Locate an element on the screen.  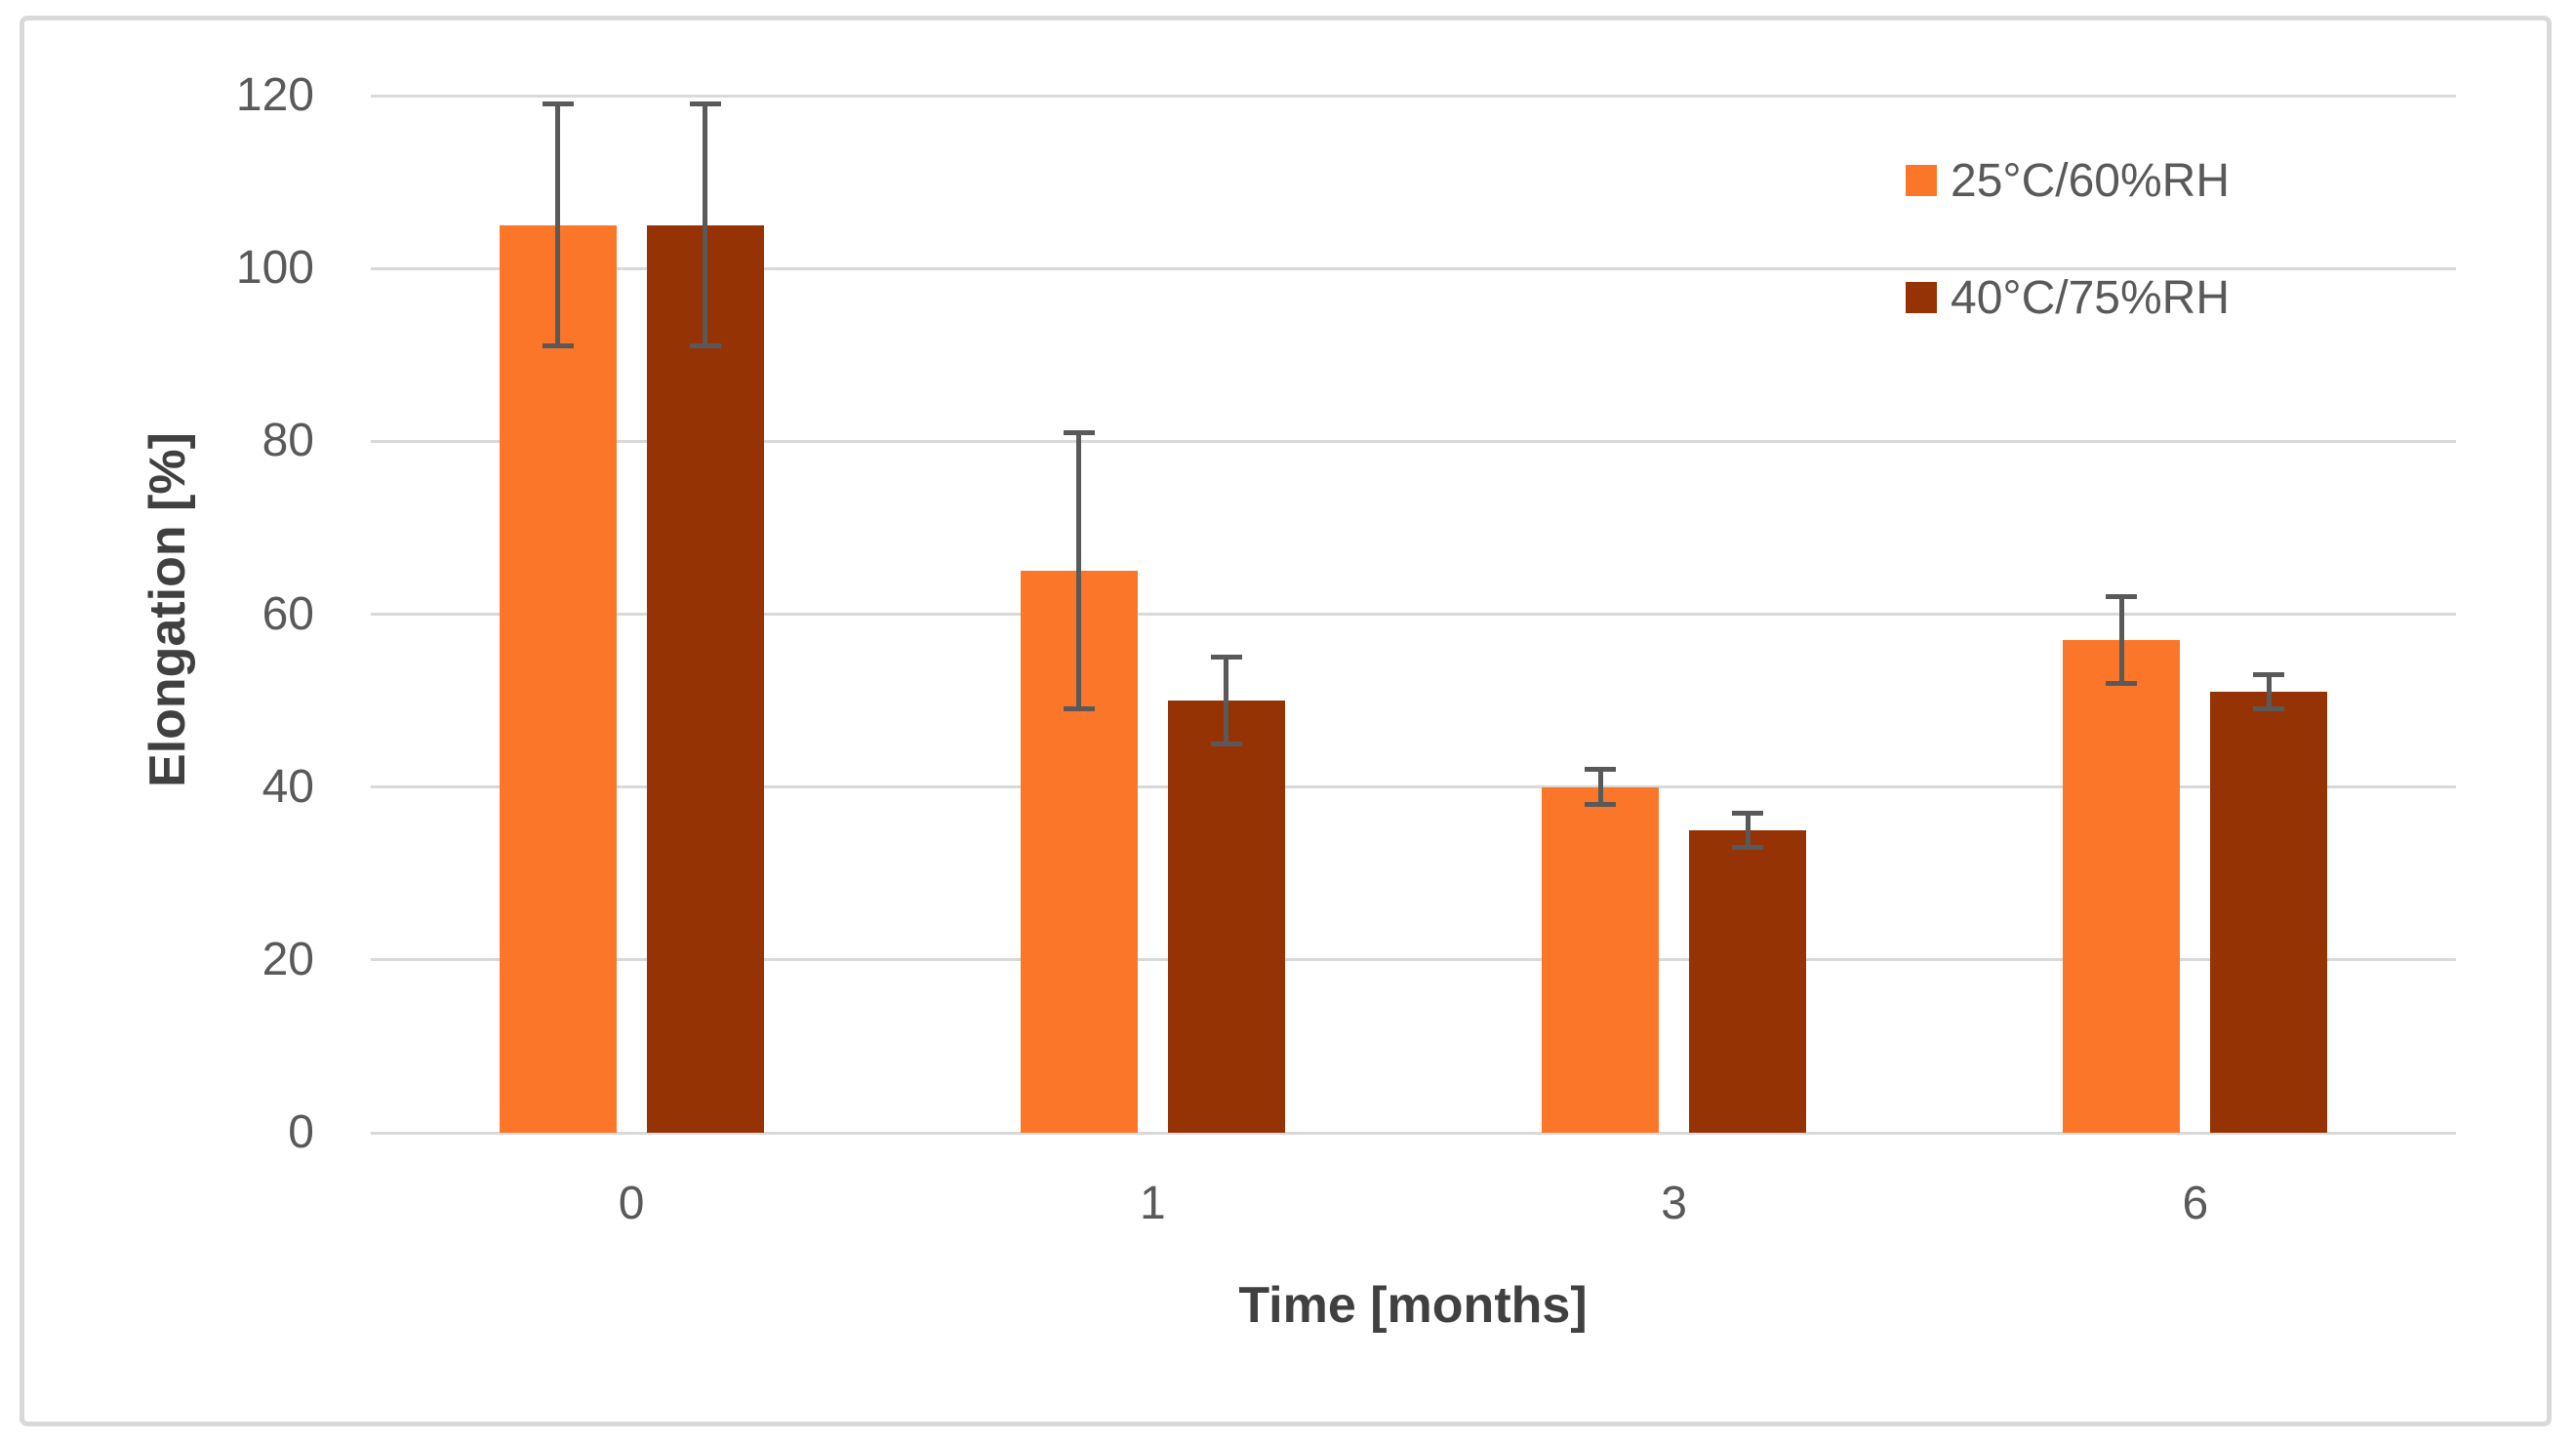
y-tick-label: 120 is located at coordinates (274, 95).